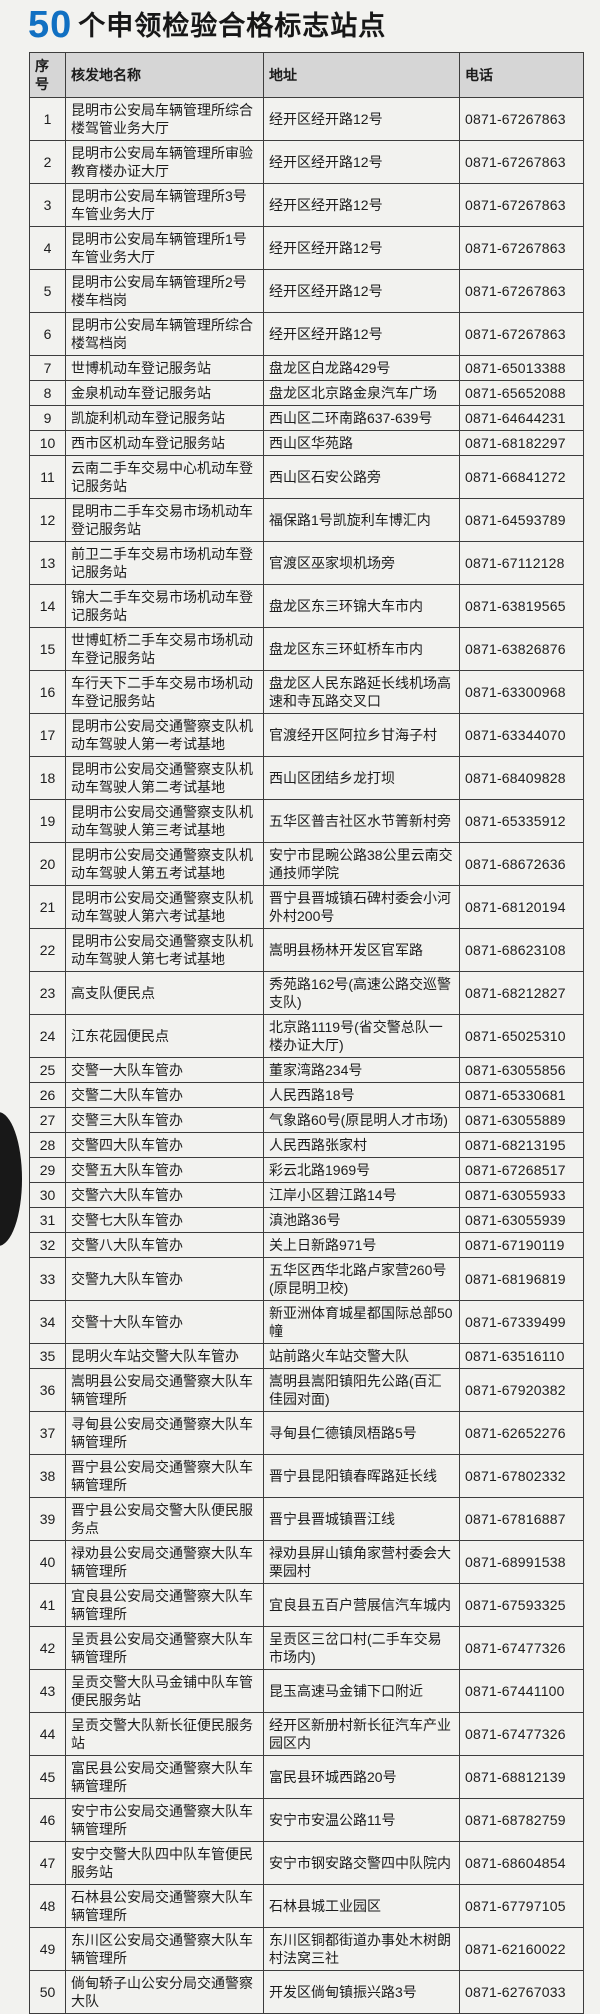 The width and height of the screenshot is (600, 2014). Describe the element at coordinates (361, 1820) in the screenshot. I see `station-address: 安宁市安温公路11号` at that location.